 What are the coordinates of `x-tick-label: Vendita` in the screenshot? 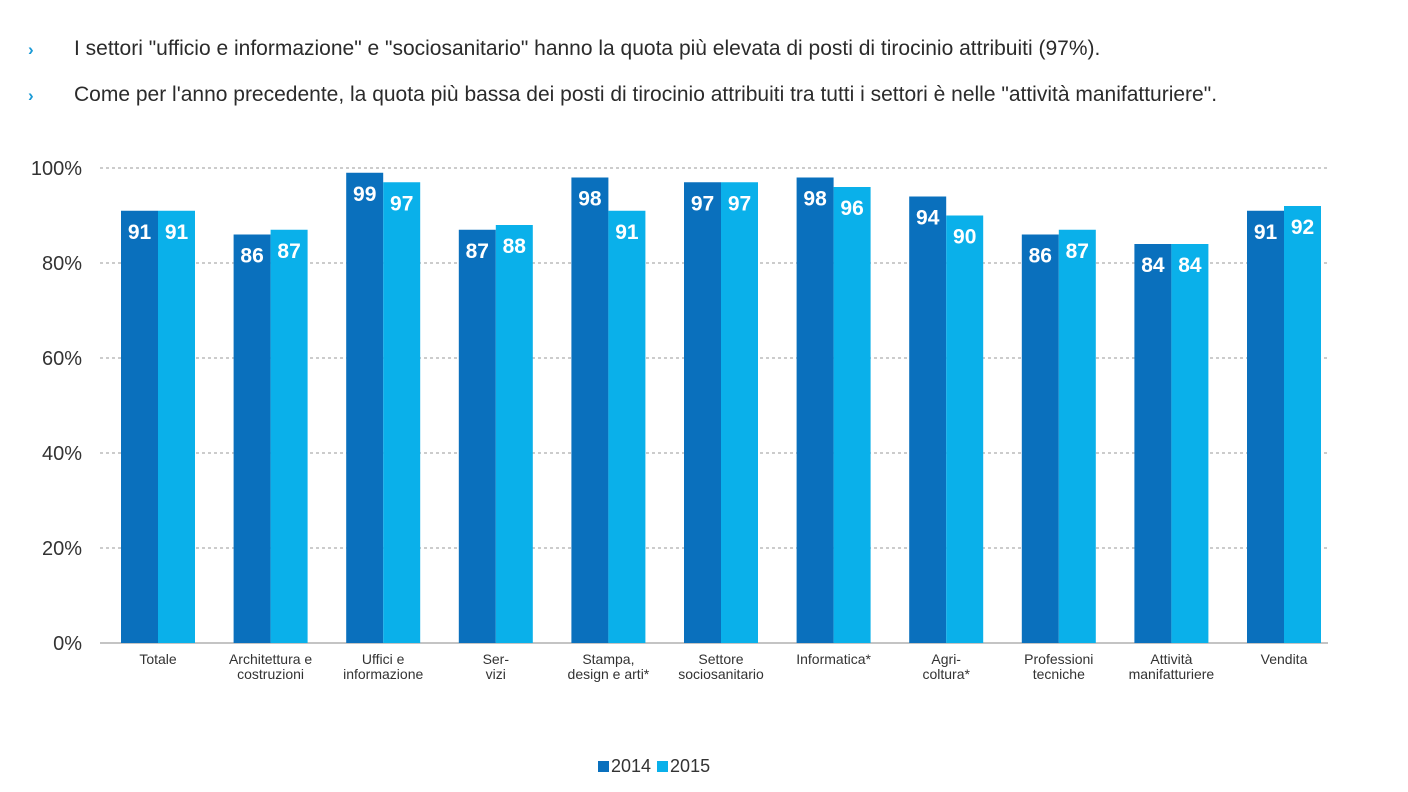 It's located at (1284, 659).